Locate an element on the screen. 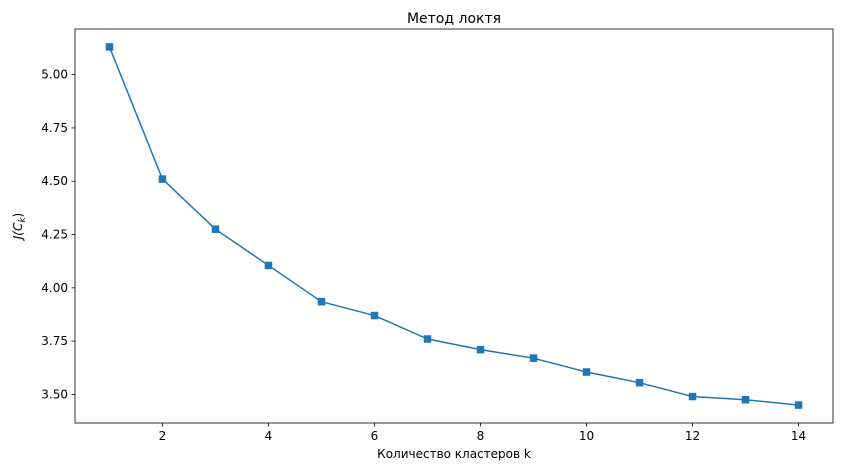 Image resolution: width=858 pixels, height=470 pixels. y-tick-label: 3.75 is located at coordinates (54, 341).